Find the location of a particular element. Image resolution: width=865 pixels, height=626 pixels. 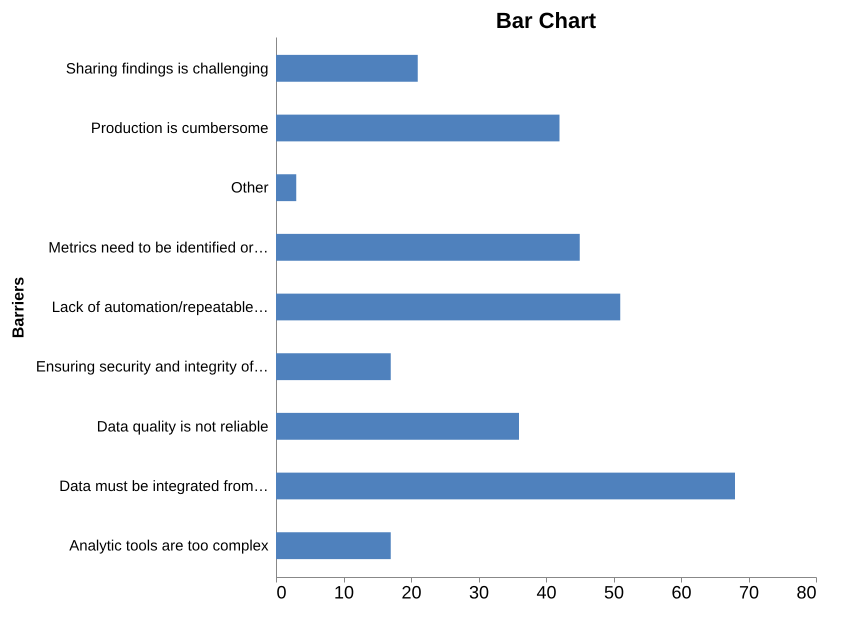

x-tick-label: 40 is located at coordinates (546, 592).